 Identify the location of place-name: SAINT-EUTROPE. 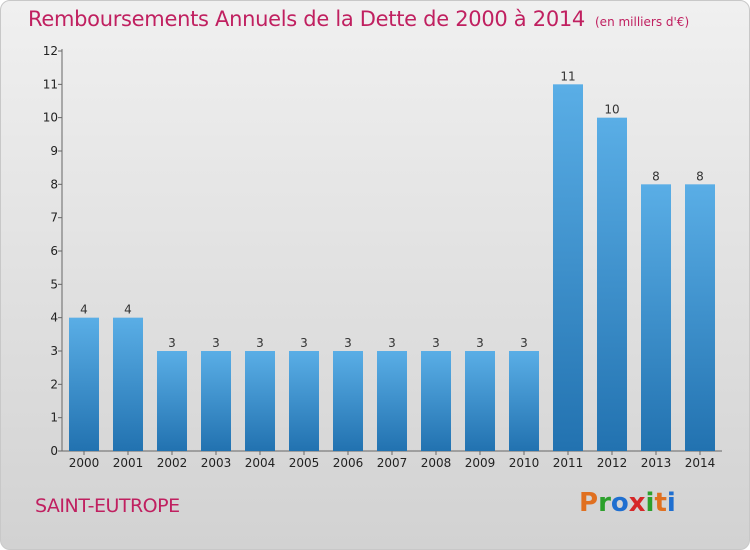
(107, 506).